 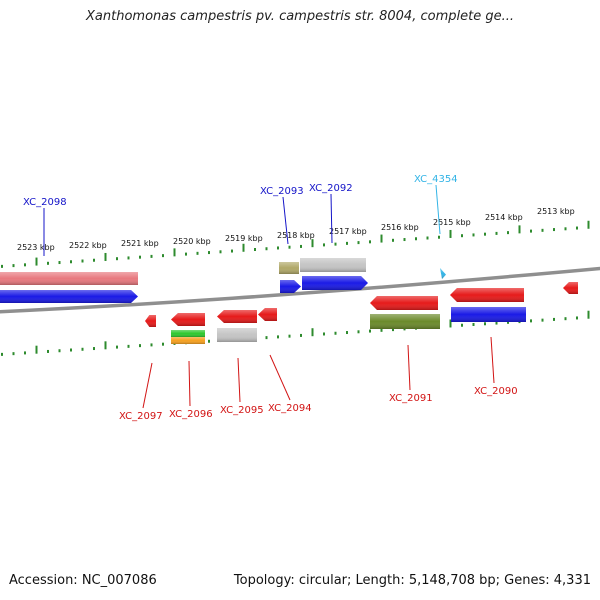 I want to click on feature-track, so click(x=289, y=301).